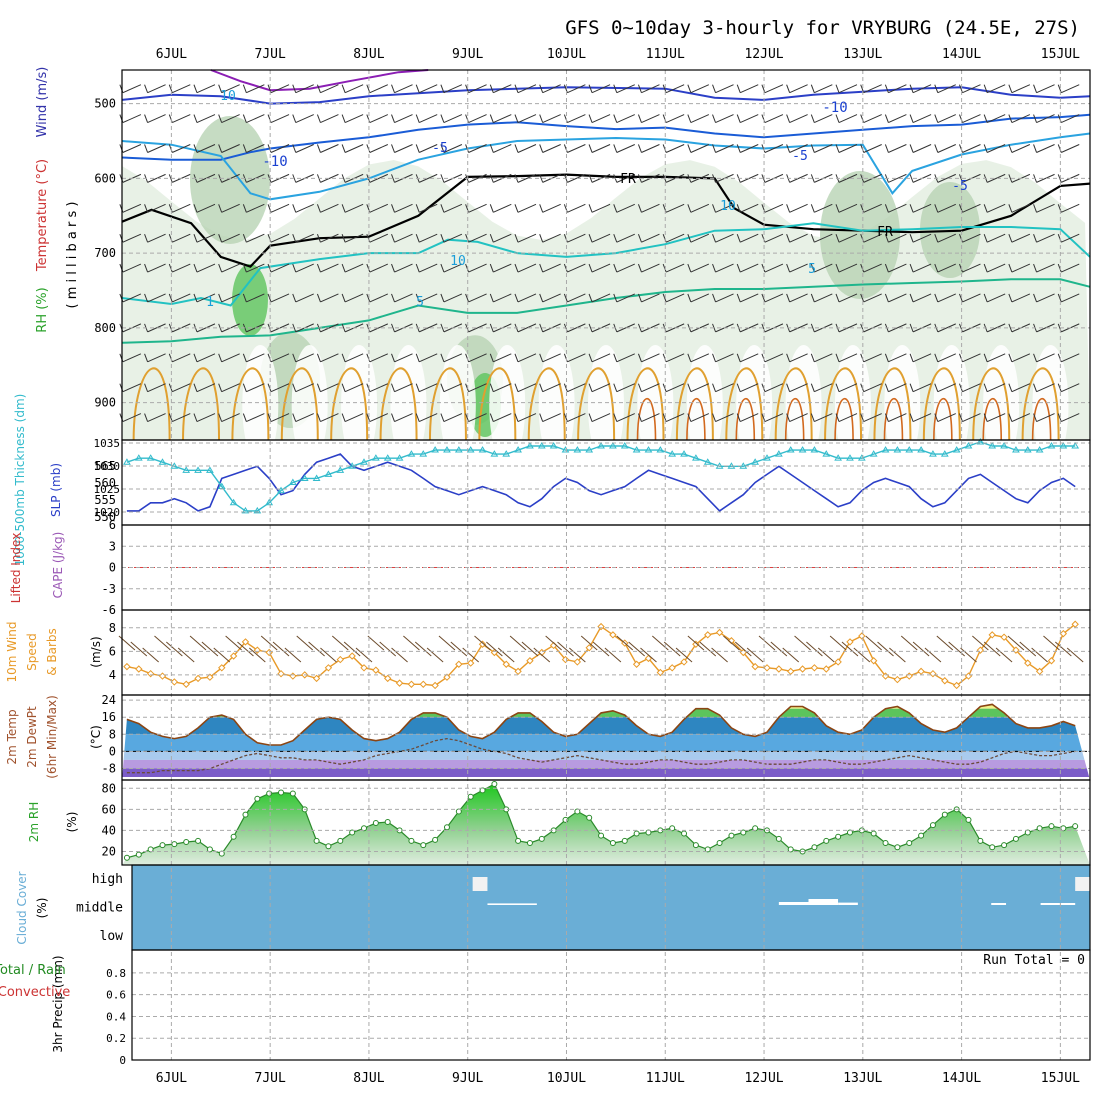  What do you see at coordinates (109, 830) in the screenshot?
I see `axis-tick-label: 40` at bounding box center [109, 830].